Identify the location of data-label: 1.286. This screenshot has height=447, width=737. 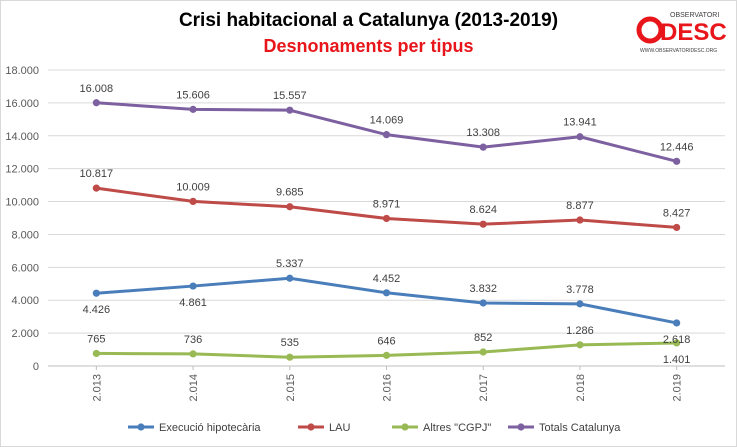
(580, 331).